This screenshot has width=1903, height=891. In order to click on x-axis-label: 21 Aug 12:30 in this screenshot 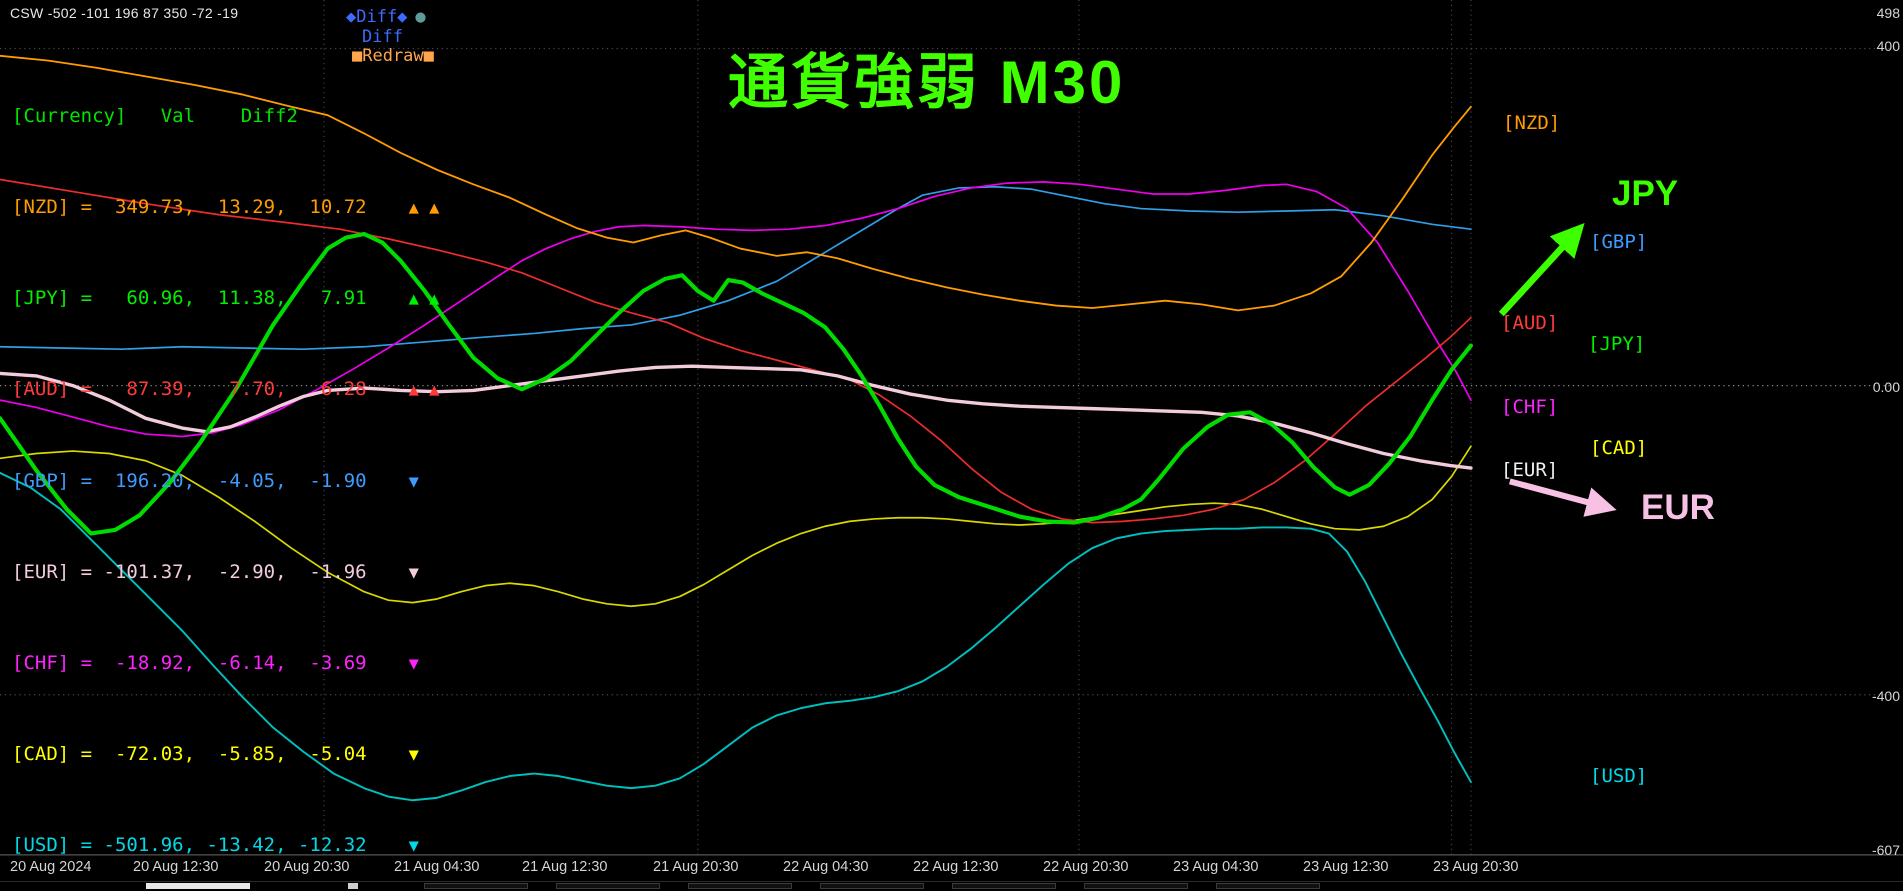, I will do `click(565, 867)`.